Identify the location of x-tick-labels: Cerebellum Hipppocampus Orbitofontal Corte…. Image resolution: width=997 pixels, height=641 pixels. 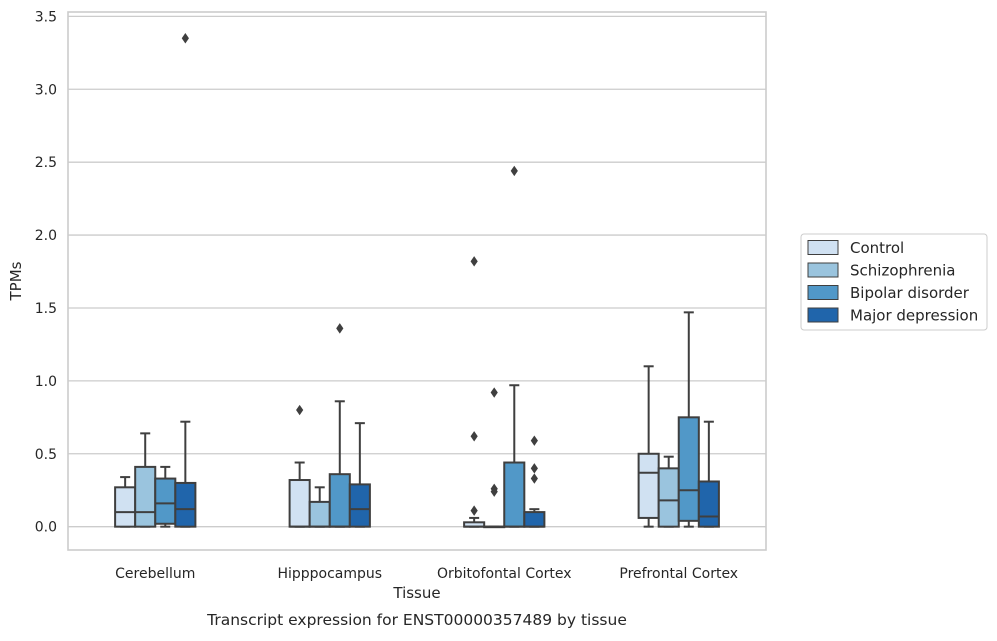
(426, 574).